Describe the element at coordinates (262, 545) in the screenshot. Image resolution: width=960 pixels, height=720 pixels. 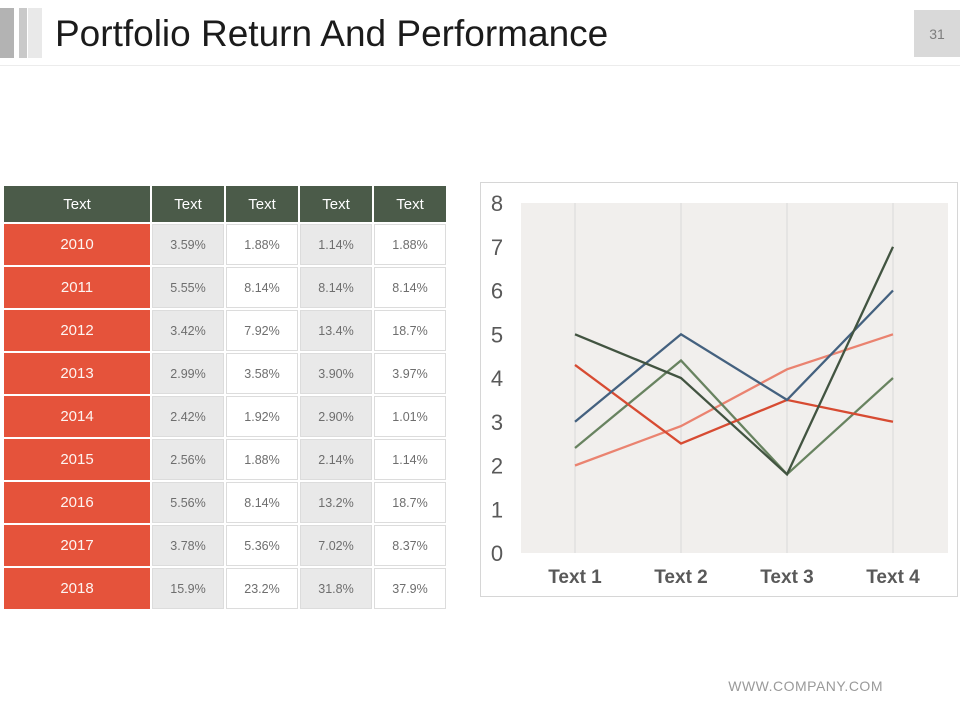
I see `value-cell: 5.36%` at that location.